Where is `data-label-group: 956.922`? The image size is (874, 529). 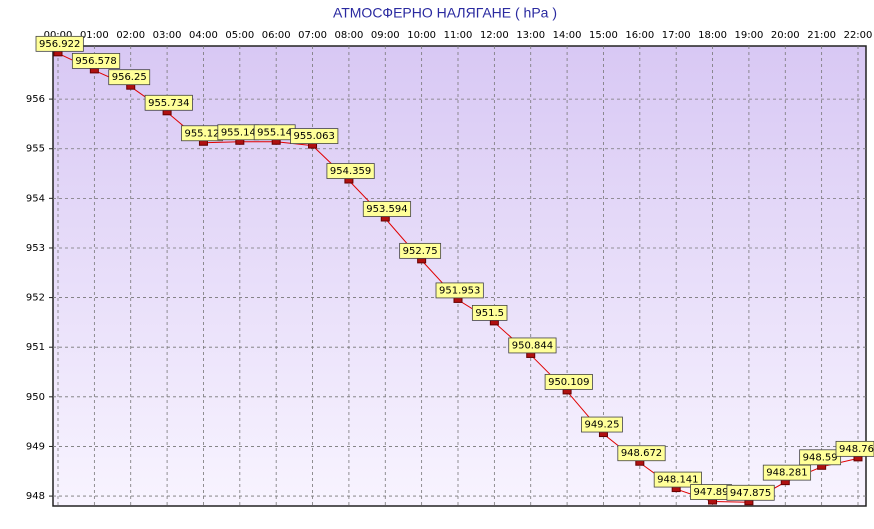 data-label-group: 956.922 is located at coordinates (59, 43).